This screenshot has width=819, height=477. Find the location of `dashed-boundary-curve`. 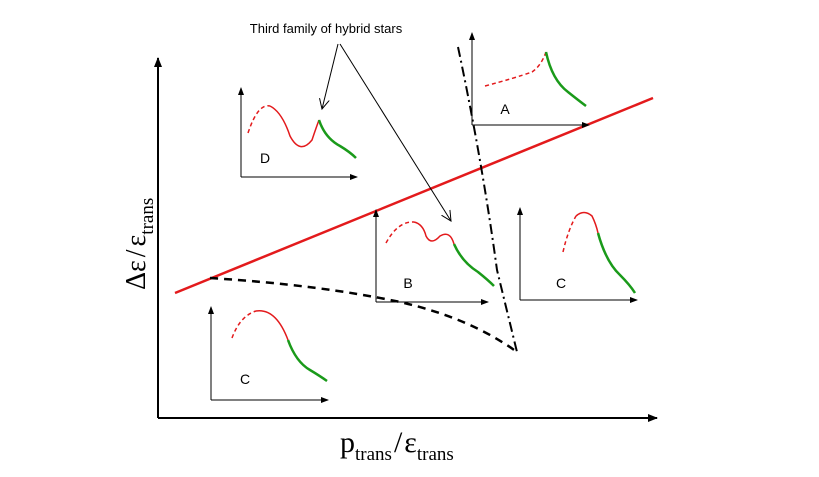

dashed-boundary-curve is located at coordinates (363, 315).